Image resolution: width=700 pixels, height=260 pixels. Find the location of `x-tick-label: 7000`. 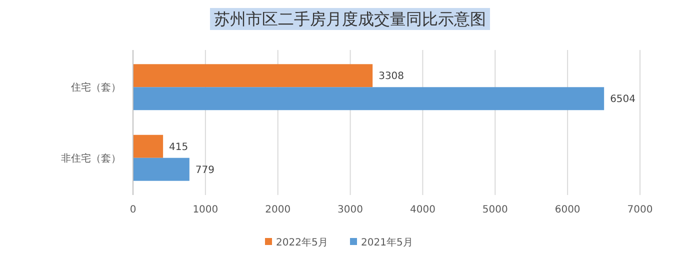

x-tick-label: 7000 is located at coordinates (640, 210).